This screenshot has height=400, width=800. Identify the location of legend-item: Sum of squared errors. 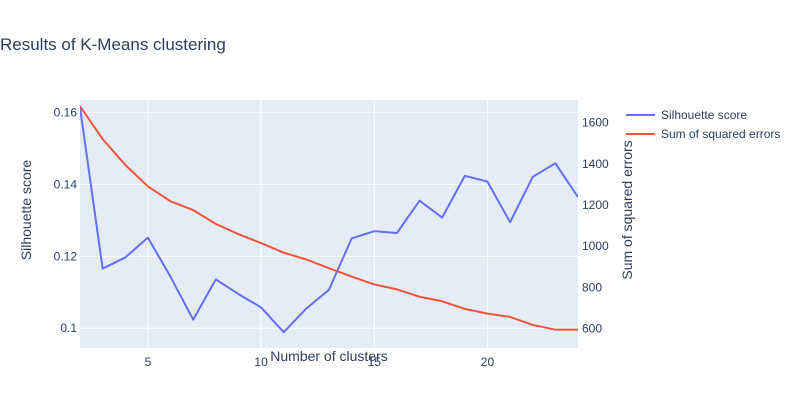
(703, 134).